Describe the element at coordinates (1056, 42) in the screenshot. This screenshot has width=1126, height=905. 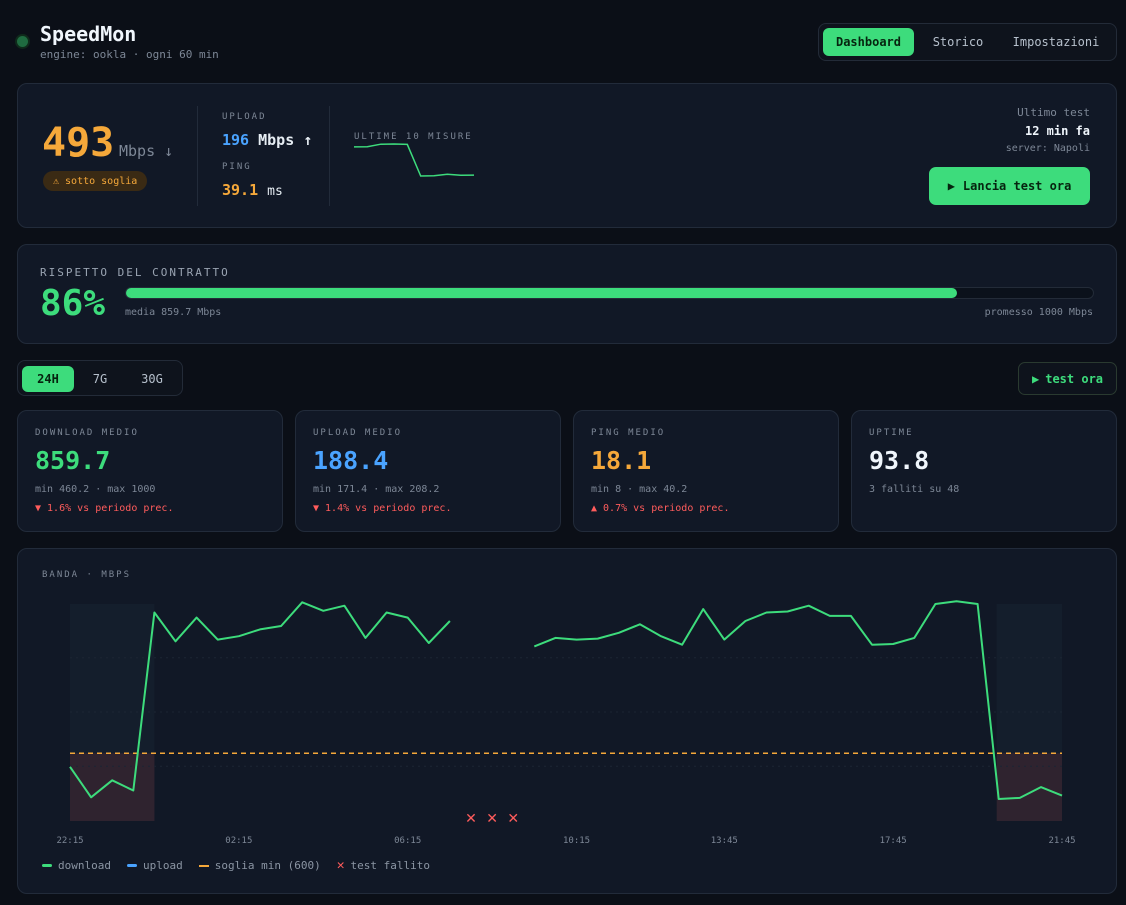
I see `tab-impostazioni: Impostazioni` at that location.